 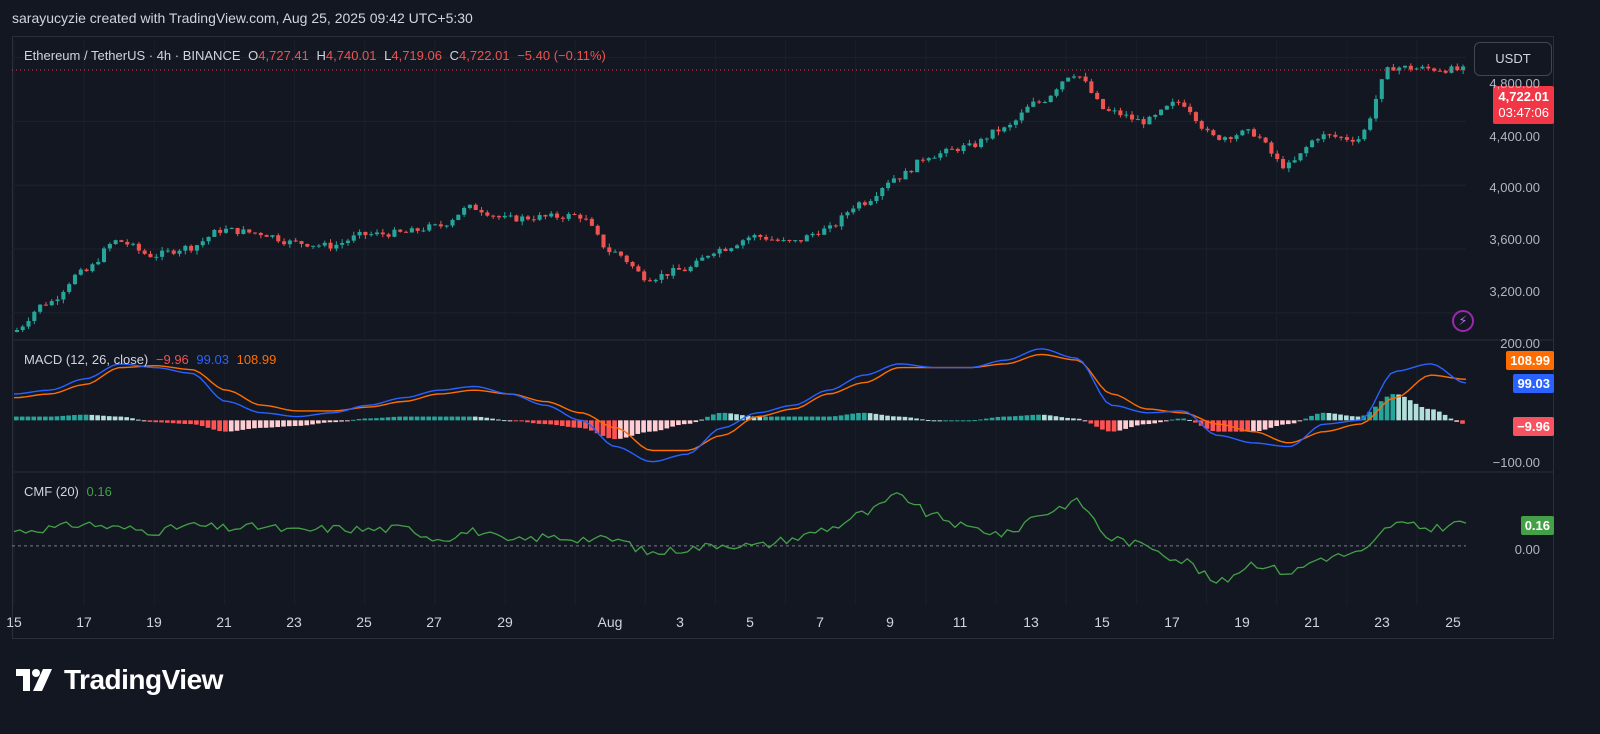 What do you see at coordinates (86, 359) in the screenshot?
I see `macd-title: MACD (12, 26, close)` at bounding box center [86, 359].